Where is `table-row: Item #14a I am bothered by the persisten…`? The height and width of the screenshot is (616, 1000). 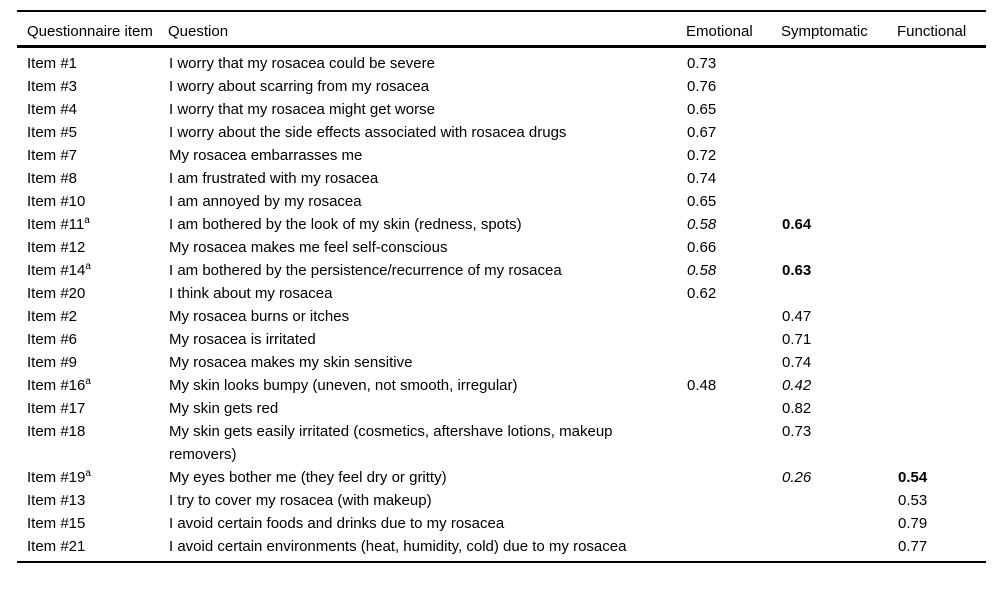
table-row: Item #14a I am bothered by the persisten… is located at coordinates (501, 270).